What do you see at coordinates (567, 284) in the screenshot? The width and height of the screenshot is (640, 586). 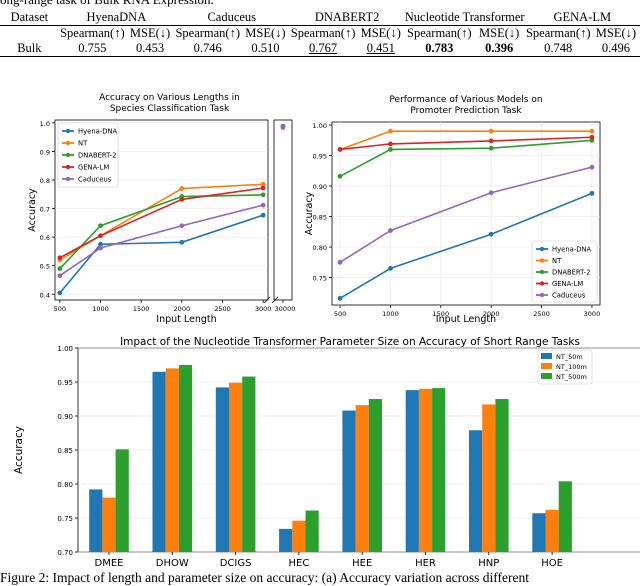 I see `chart2-legend-label: GENA-LM` at bounding box center [567, 284].